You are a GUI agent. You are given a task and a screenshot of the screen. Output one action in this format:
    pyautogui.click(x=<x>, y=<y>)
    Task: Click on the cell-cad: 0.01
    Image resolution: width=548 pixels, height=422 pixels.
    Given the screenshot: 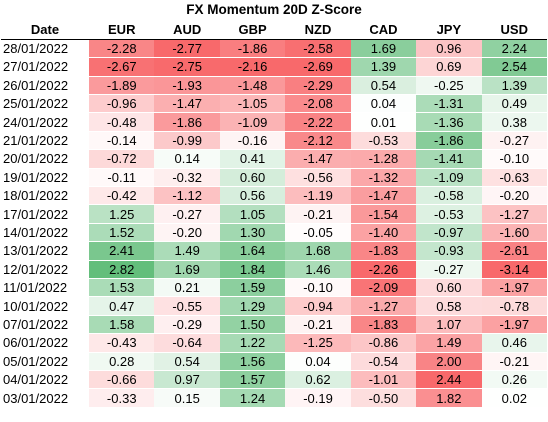 What is the action you would take?
    pyautogui.click(x=383, y=122)
    